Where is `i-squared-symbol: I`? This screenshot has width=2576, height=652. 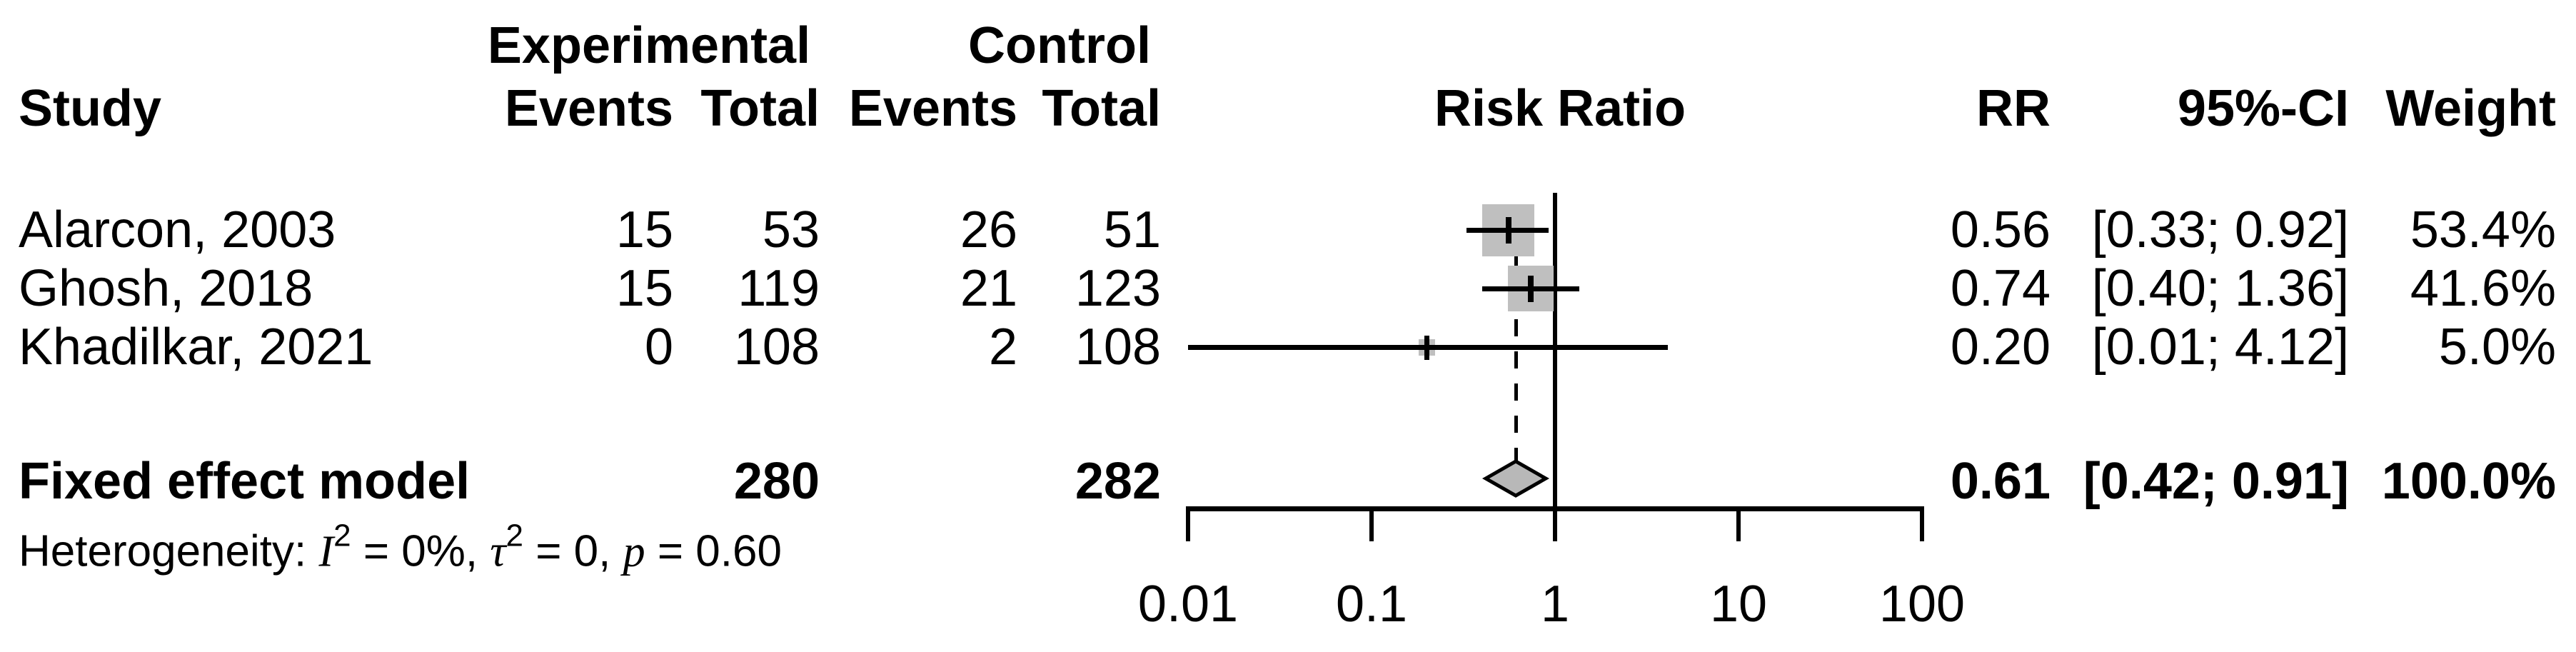 i-squared-symbol: I is located at coordinates (326, 551).